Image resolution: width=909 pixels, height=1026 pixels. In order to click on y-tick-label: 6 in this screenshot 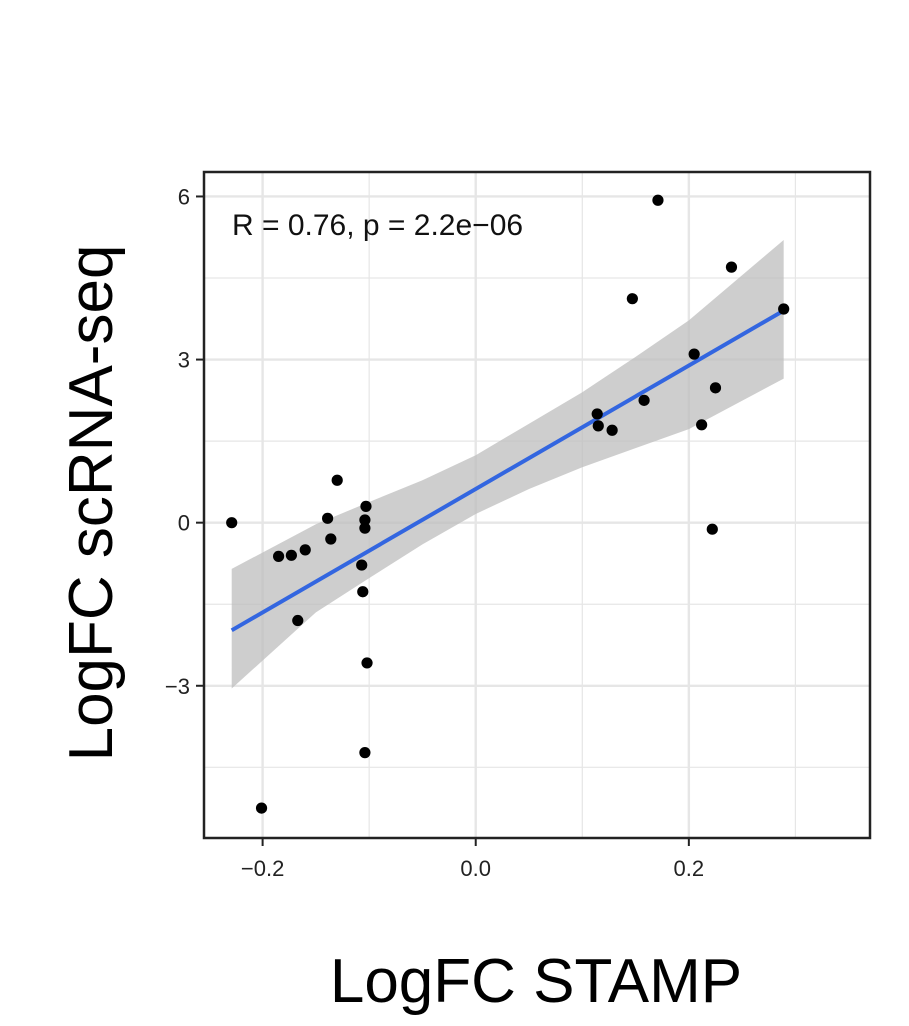, I will do `click(184, 196)`.